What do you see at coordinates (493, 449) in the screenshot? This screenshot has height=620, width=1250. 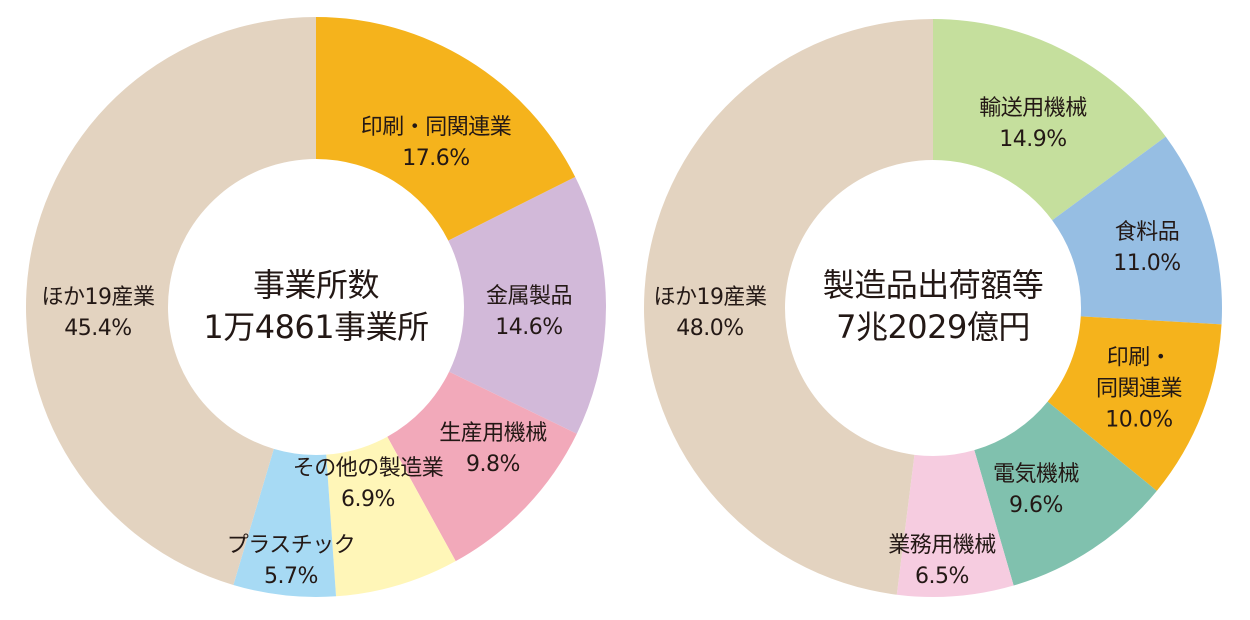 I see `segment-label-production-machinery: 生産用機械 9.8%` at bounding box center [493, 449].